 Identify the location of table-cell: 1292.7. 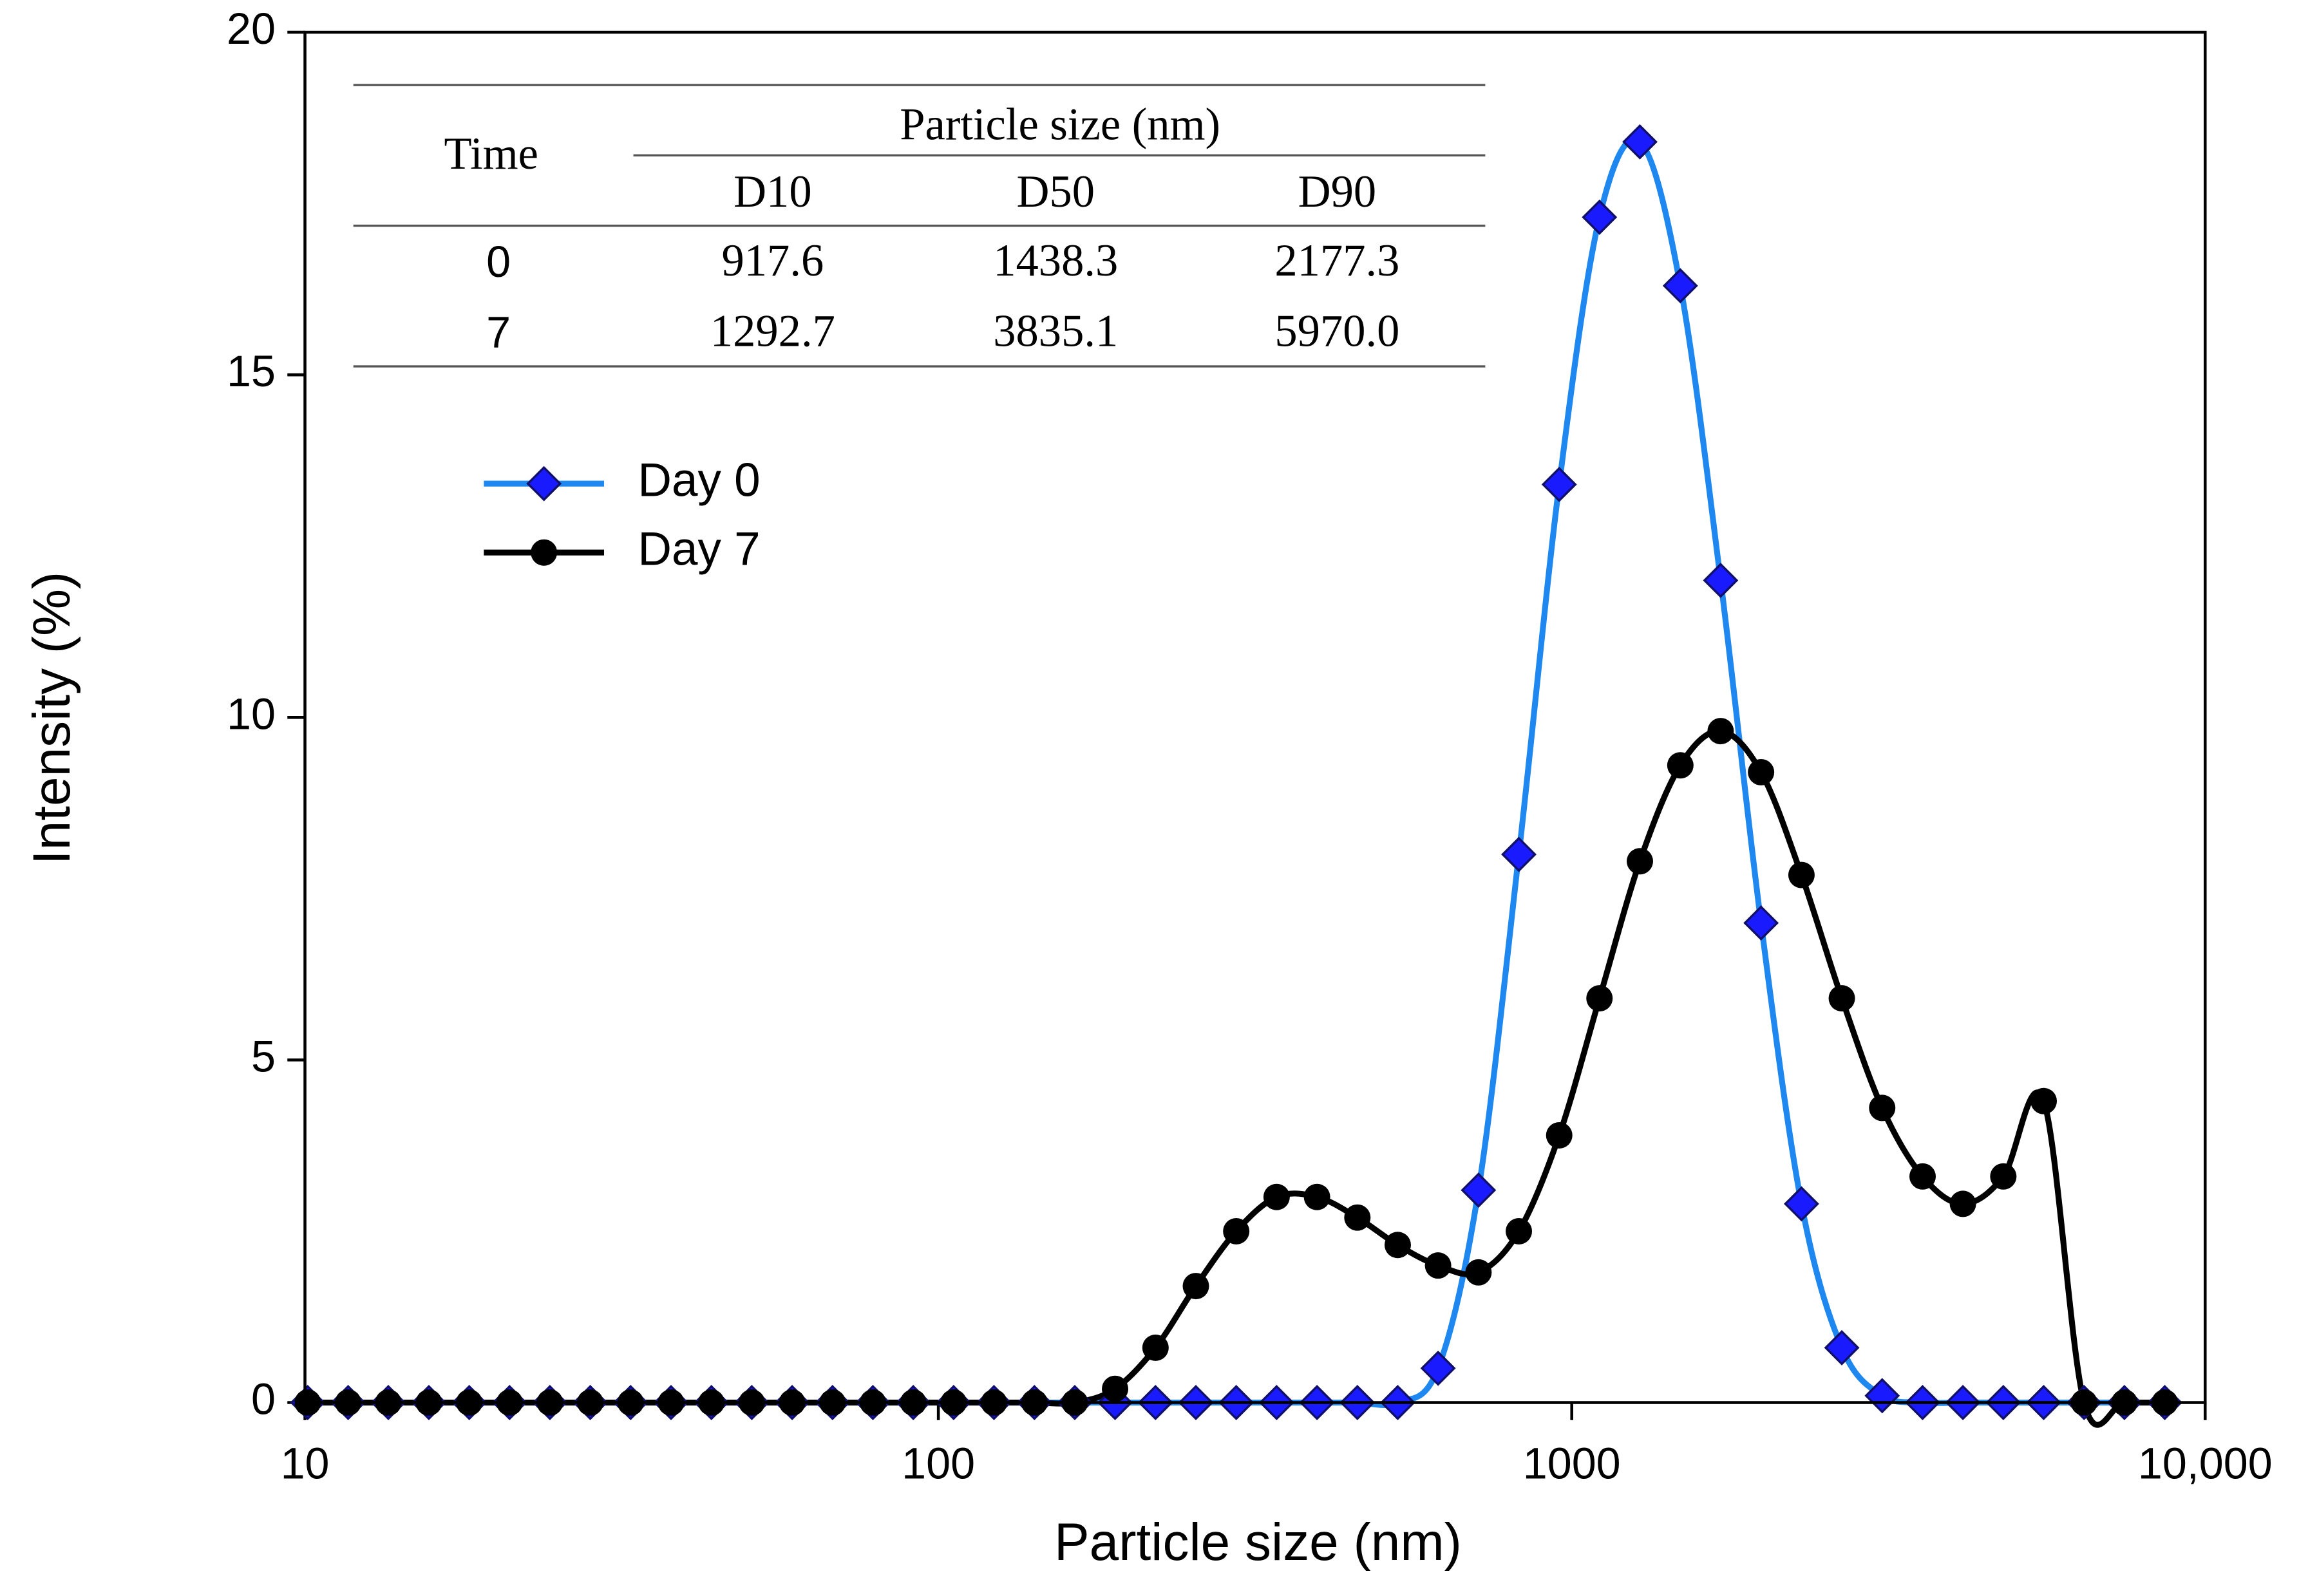
(773, 331).